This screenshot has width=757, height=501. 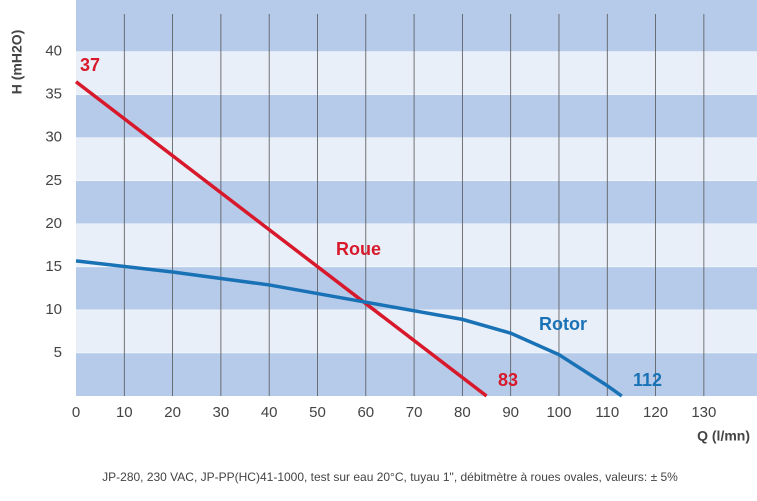 I want to click on annotation: 83, so click(x=508, y=380).